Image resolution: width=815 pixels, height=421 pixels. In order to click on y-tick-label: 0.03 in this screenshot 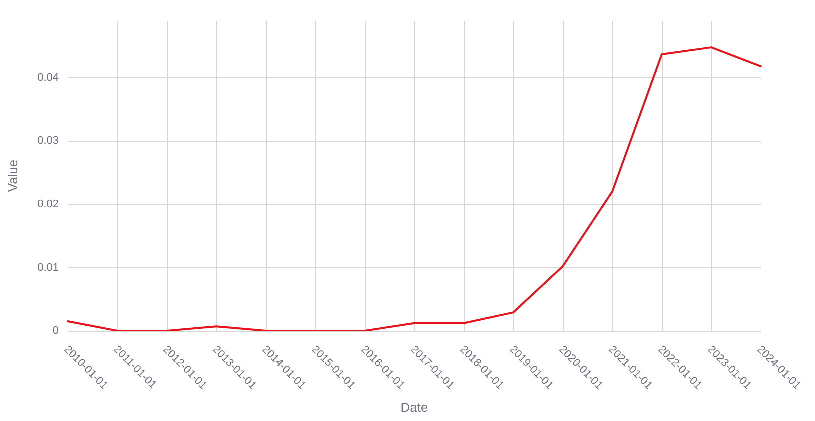, I will do `click(48, 141)`.